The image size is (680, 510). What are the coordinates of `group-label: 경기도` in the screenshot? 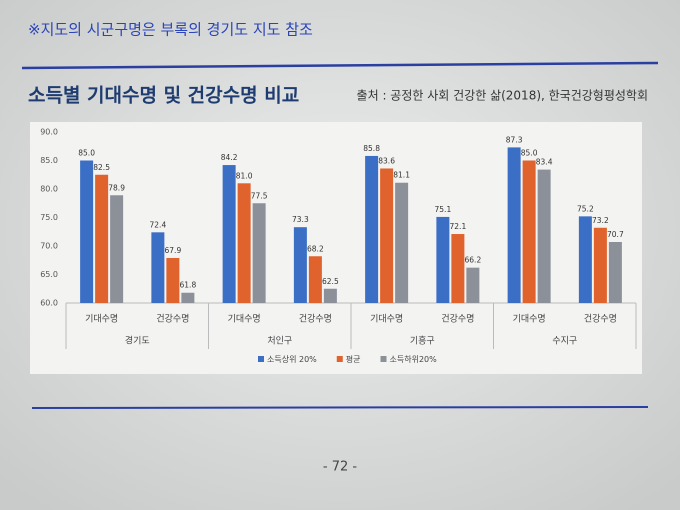 It's located at (137, 341).